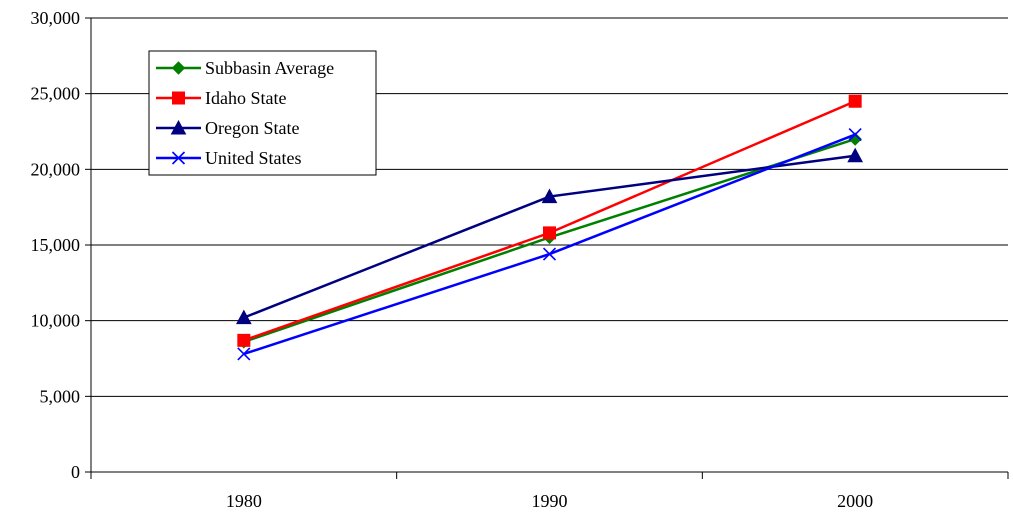 Image resolution: width=1013 pixels, height=514 pixels. Describe the element at coordinates (178, 68) in the screenshot. I see `marker-diamond` at that location.